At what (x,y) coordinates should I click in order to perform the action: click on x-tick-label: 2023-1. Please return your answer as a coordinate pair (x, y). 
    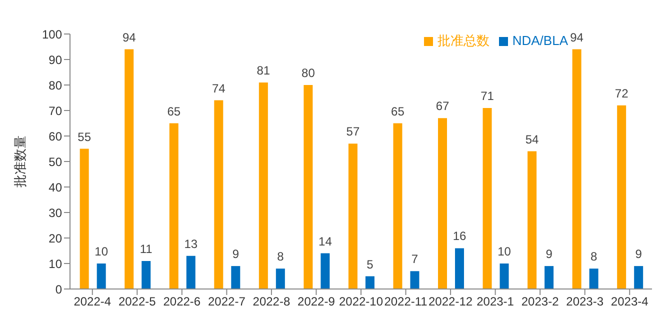
    Looking at the image, I should click on (495, 301).